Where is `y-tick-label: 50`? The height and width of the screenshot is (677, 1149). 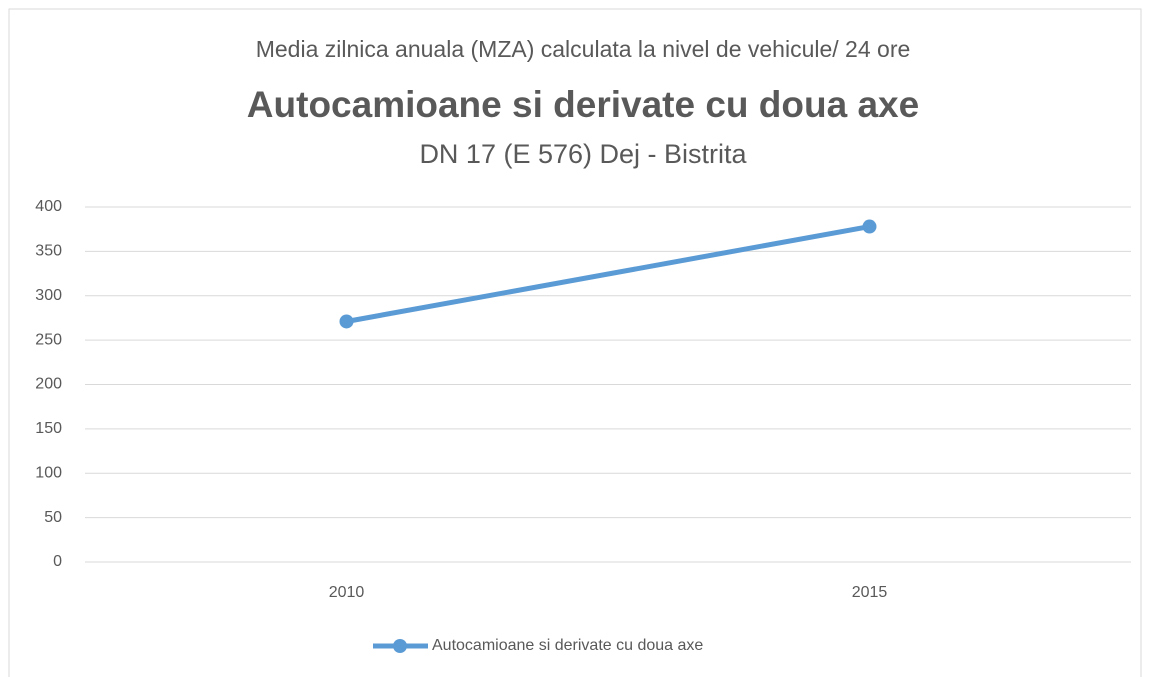 y-tick-label: 50 is located at coordinates (53, 517).